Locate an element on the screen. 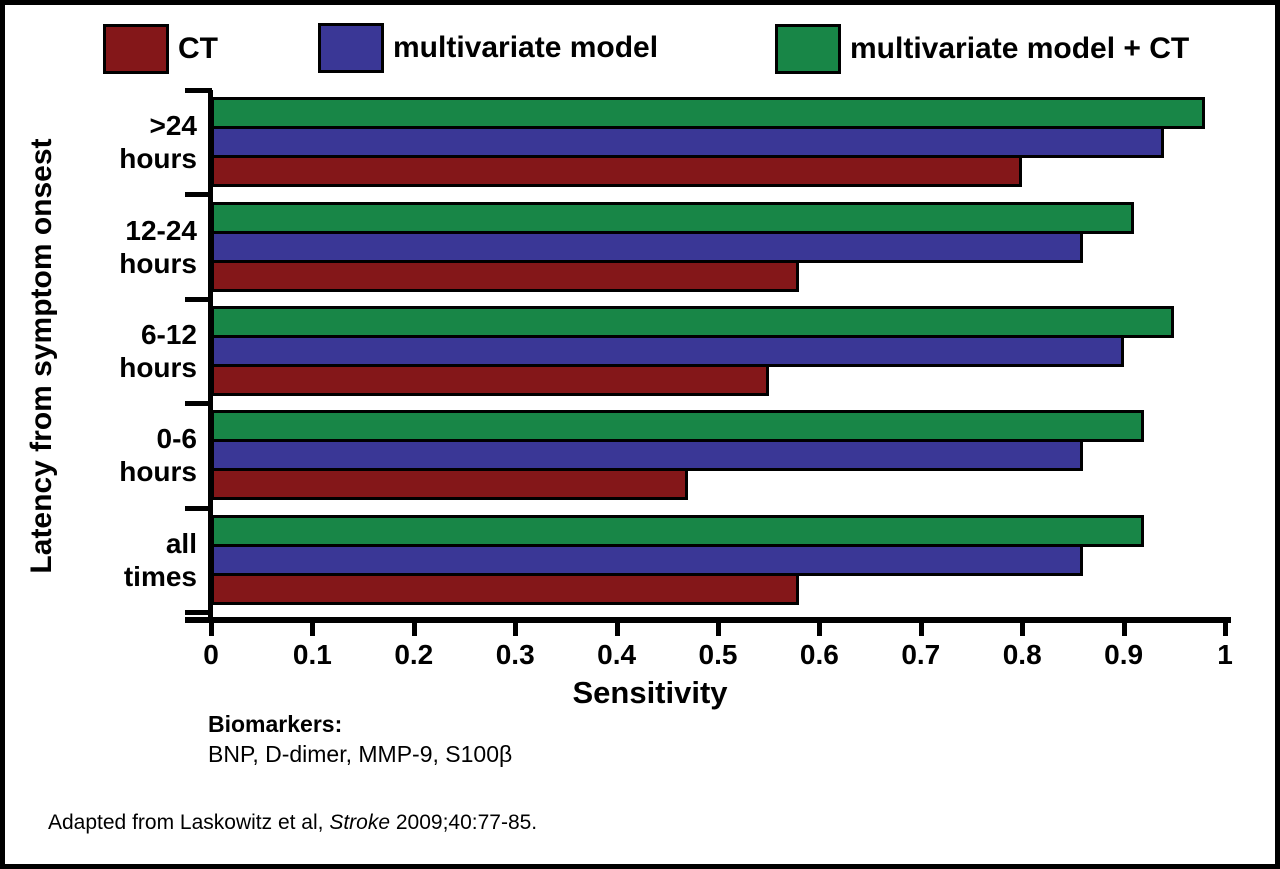 Image resolution: width=1280 pixels, height=869 pixels. legend-item-ct: CT is located at coordinates (160, 48).